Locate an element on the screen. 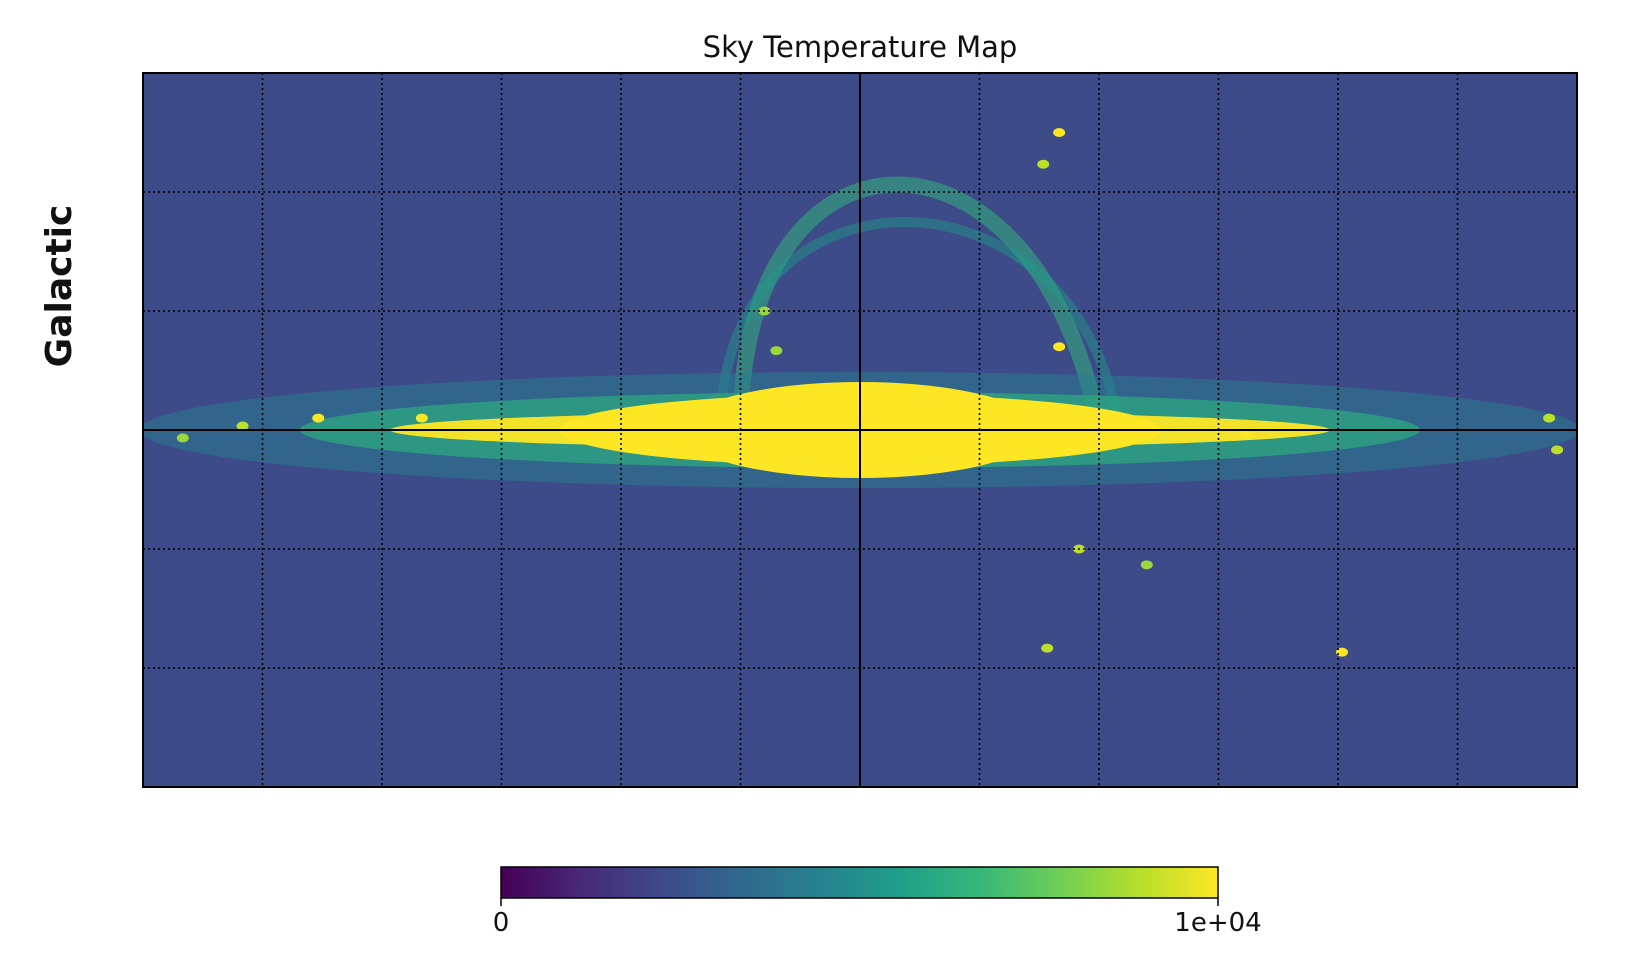 The height and width of the screenshot is (976, 1636). chart-title: Sky Temperature Map is located at coordinates (860, 47).